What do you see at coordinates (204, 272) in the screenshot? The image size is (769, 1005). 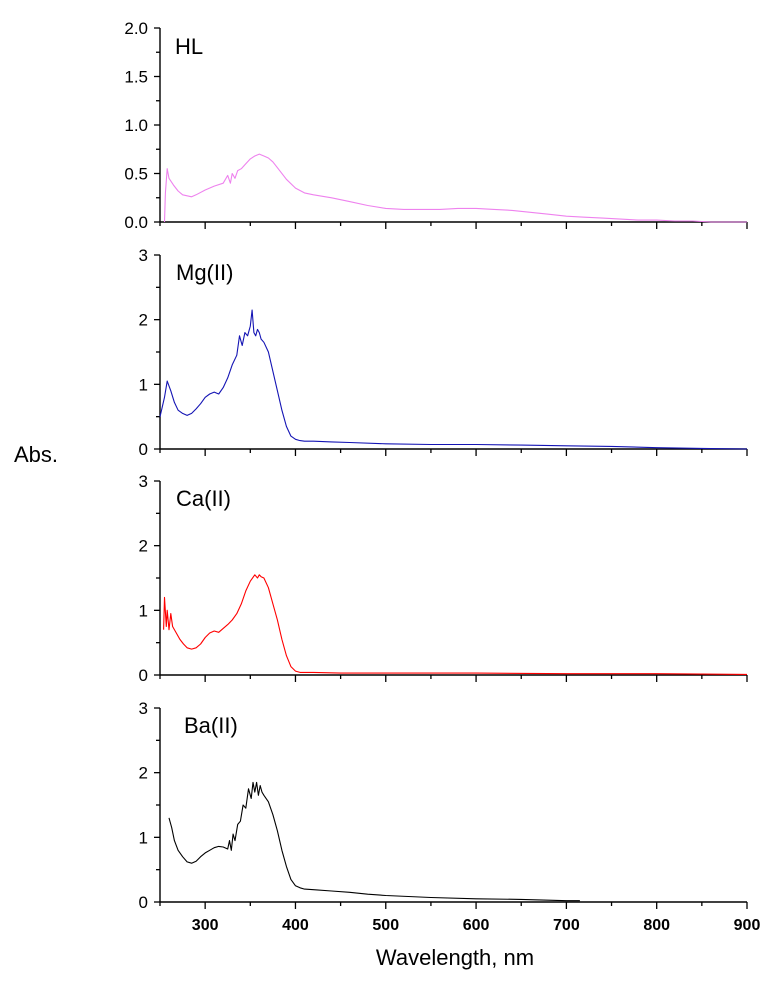 I see `panel-label: Mg(II)` at bounding box center [204, 272].